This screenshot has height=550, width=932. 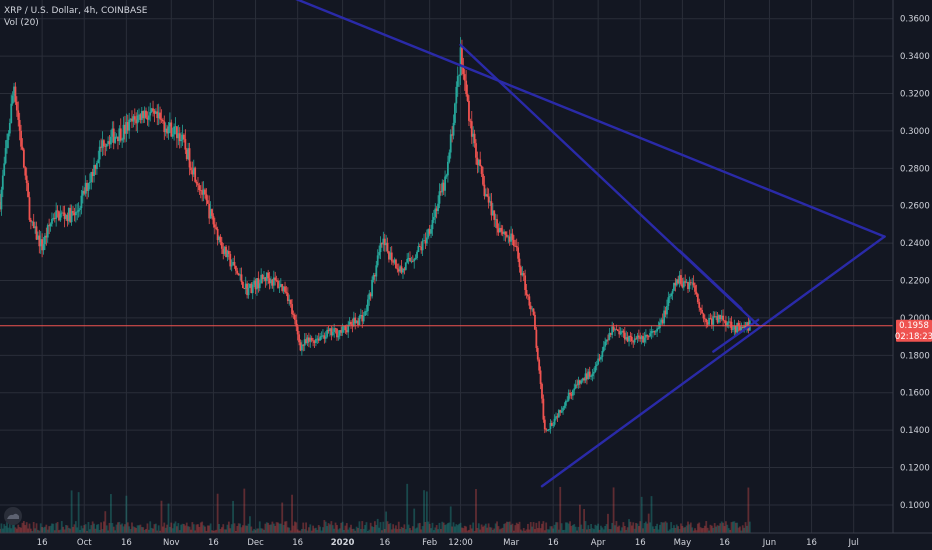 What do you see at coordinates (13, 516) in the screenshot?
I see `tradingview-logo-icon` at bounding box center [13, 516].